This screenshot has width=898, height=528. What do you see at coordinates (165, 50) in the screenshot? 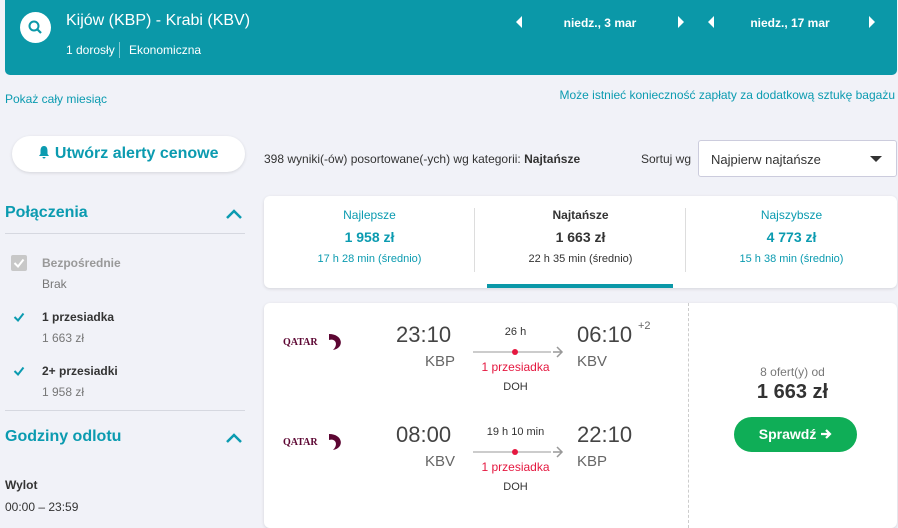
I see `cabin: Ekonomiczna` at bounding box center [165, 50].